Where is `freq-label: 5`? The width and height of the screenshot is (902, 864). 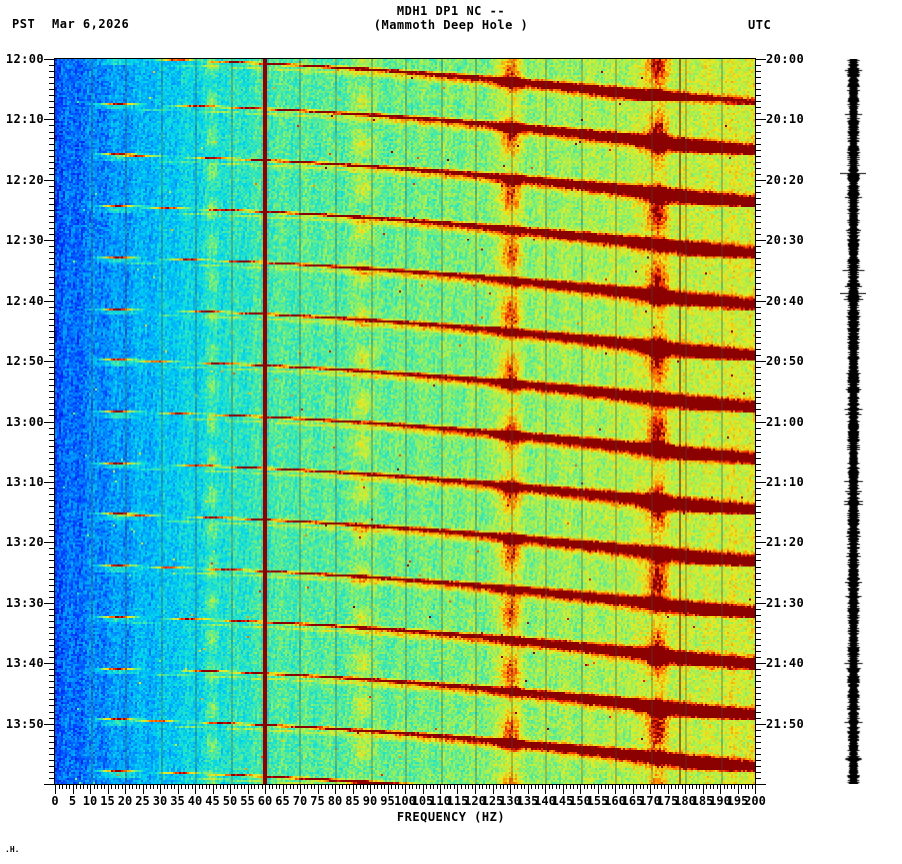
freq-label: 5 is located at coordinates (72, 801).